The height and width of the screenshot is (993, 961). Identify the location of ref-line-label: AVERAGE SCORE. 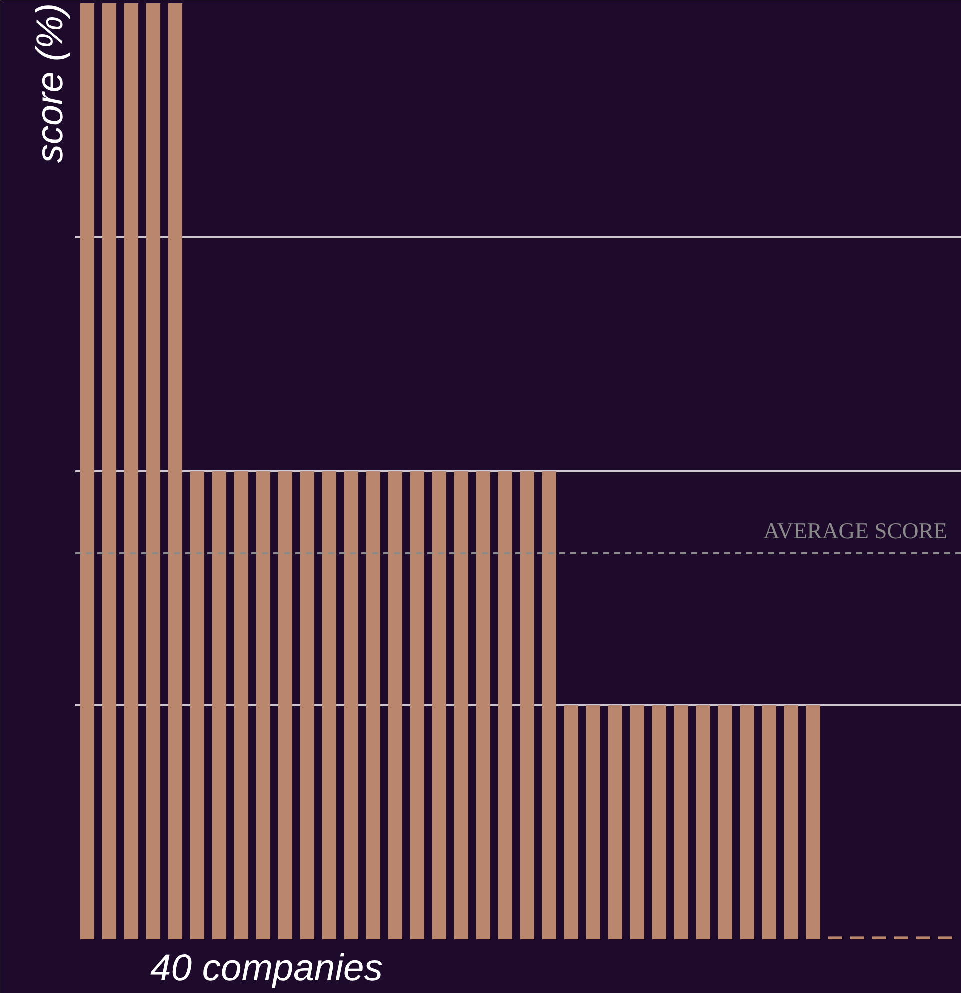
(856, 531).